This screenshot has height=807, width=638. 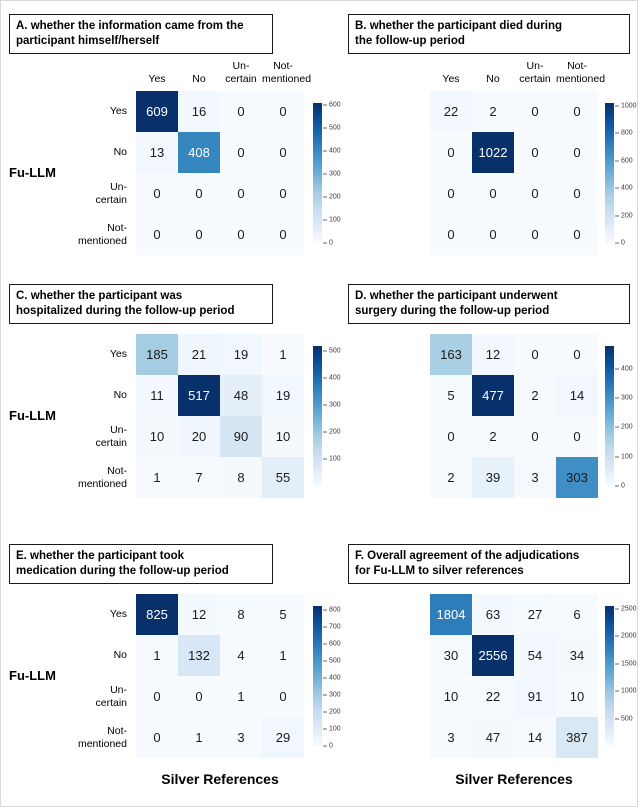 What do you see at coordinates (199, 436) in the screenshot?
I see `heatmap-cell: 20` at bounding box center [199, 436].